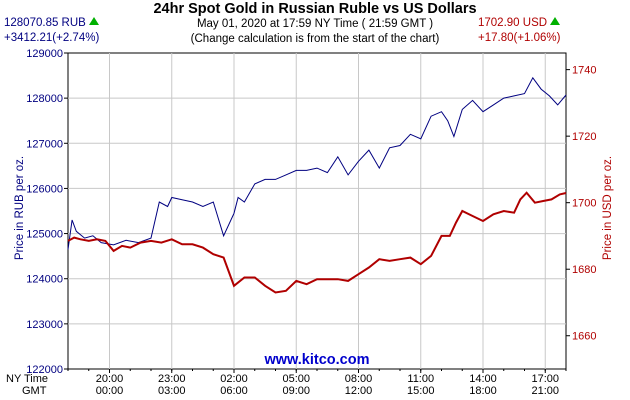 This screenshot has width=630, height=400. What do you see at coordinates (45, 23) in the screenshot?
I see `rub-price: 128070.85 RUB` at bounding box center [45, 23].